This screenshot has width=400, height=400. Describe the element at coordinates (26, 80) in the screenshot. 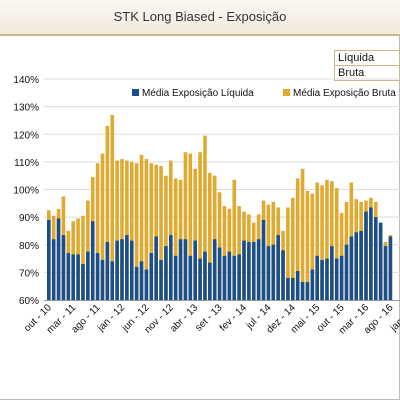

I see `y-tick-label: 140%` at that location.